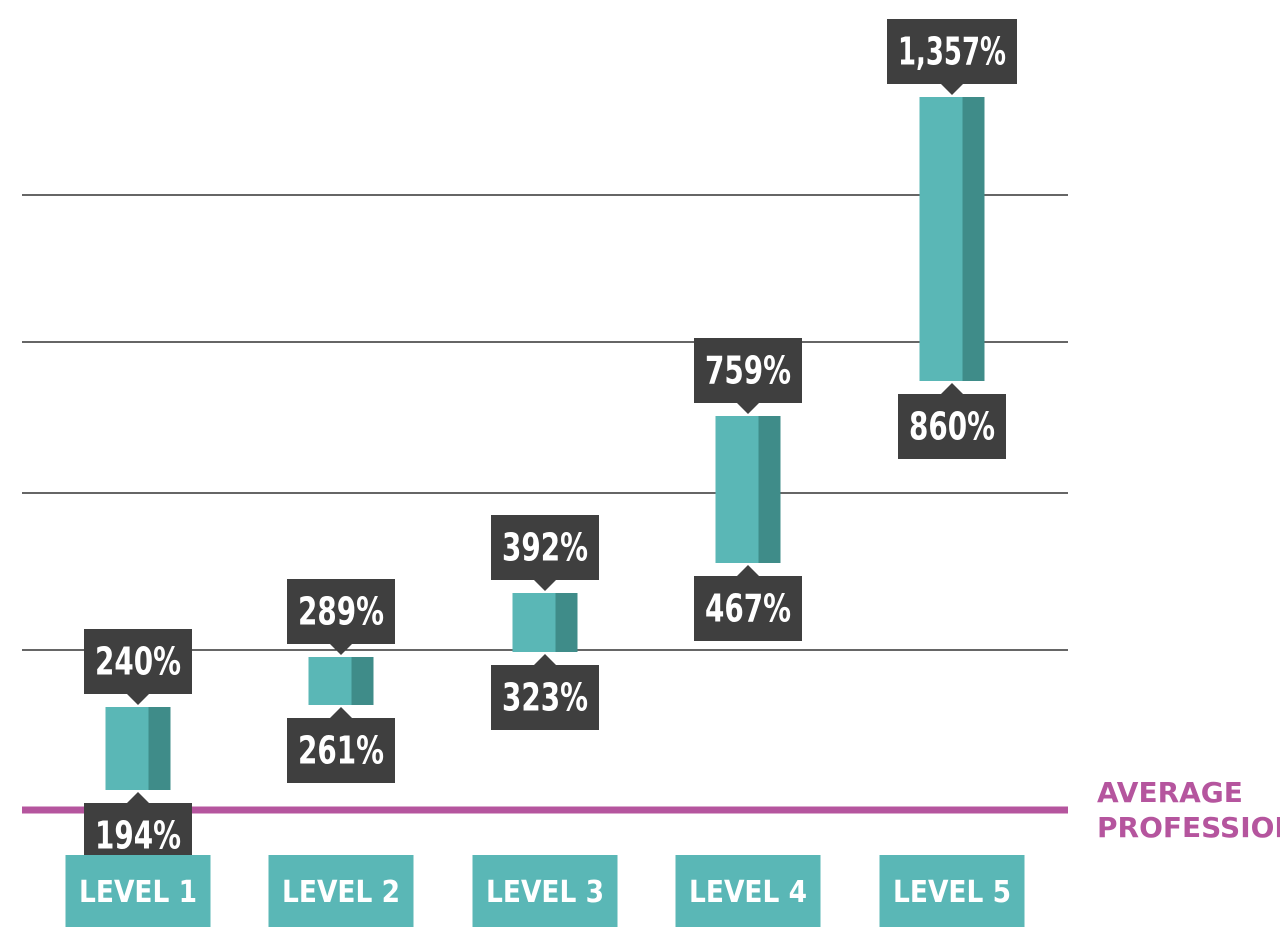 This screenshot has height=952, width=1280. I want to click on high-label-level-1-text: 240%, so click(138, 662).